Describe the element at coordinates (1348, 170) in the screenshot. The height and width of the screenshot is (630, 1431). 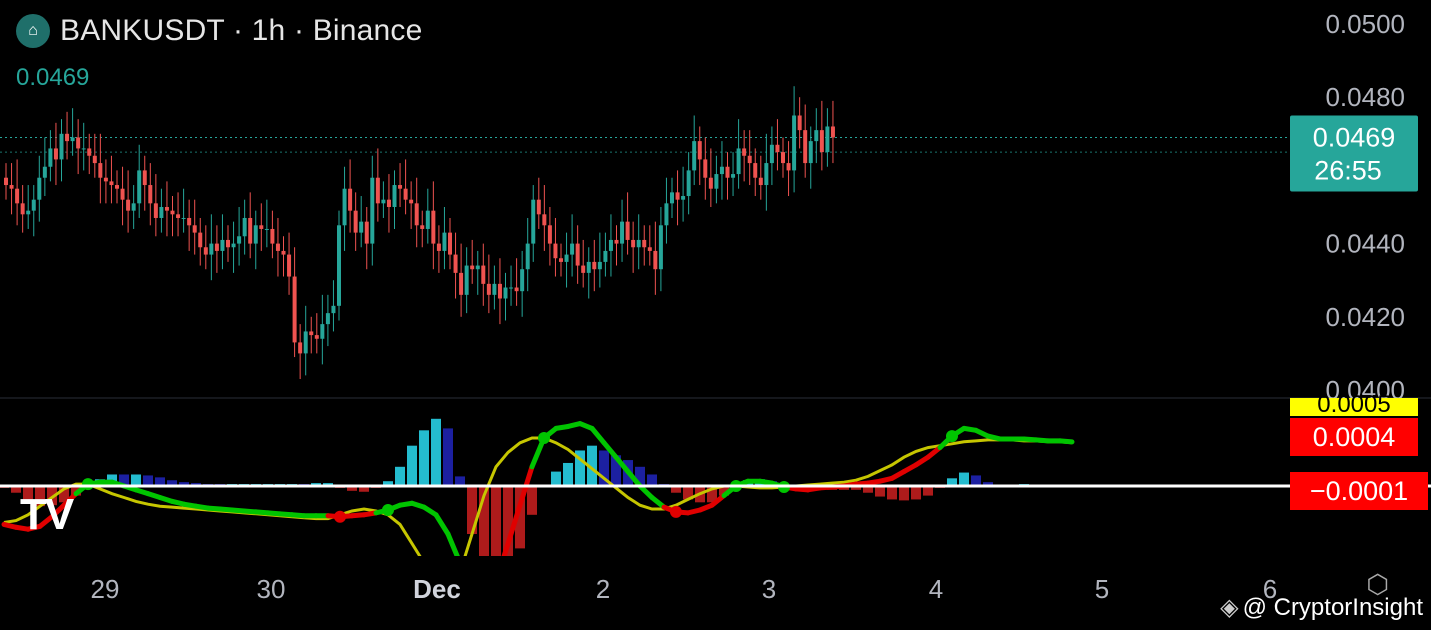
I see `price-tag-countdown: 26:55` at that location.